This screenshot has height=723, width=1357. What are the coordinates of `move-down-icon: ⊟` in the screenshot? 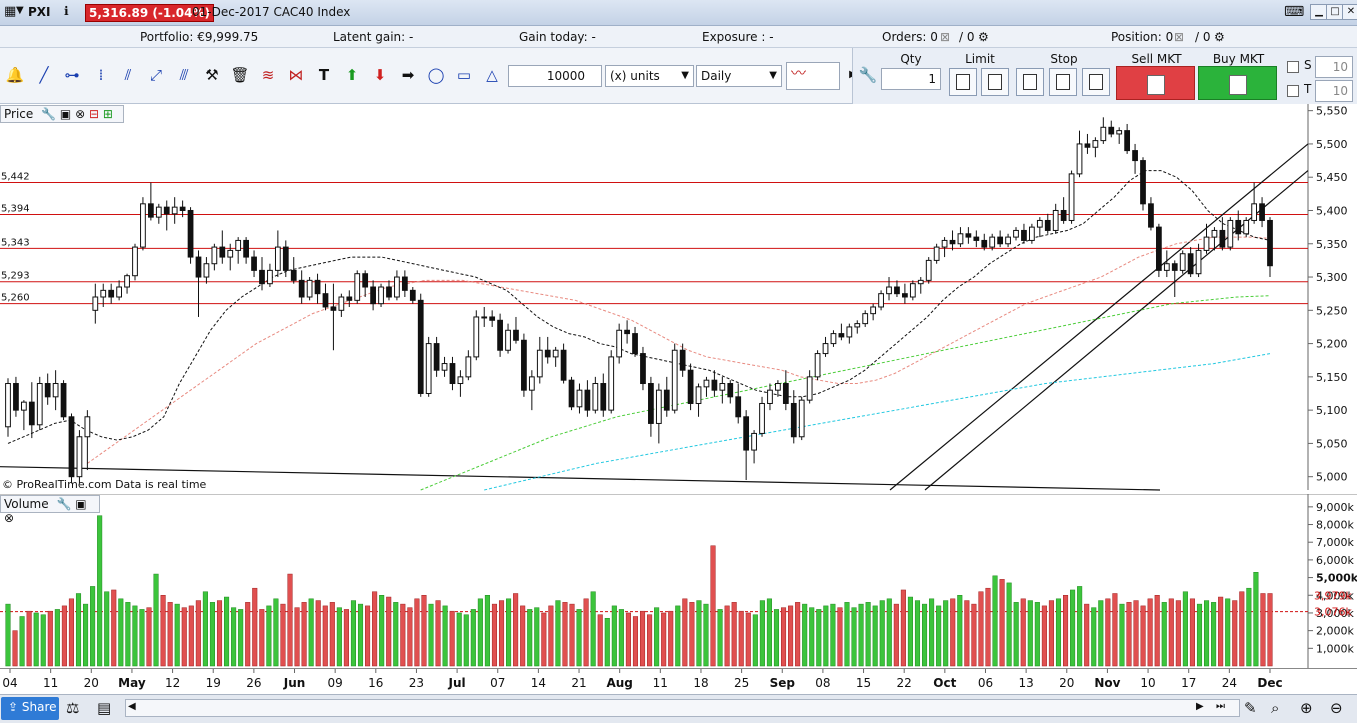 It's located at (94, 114).